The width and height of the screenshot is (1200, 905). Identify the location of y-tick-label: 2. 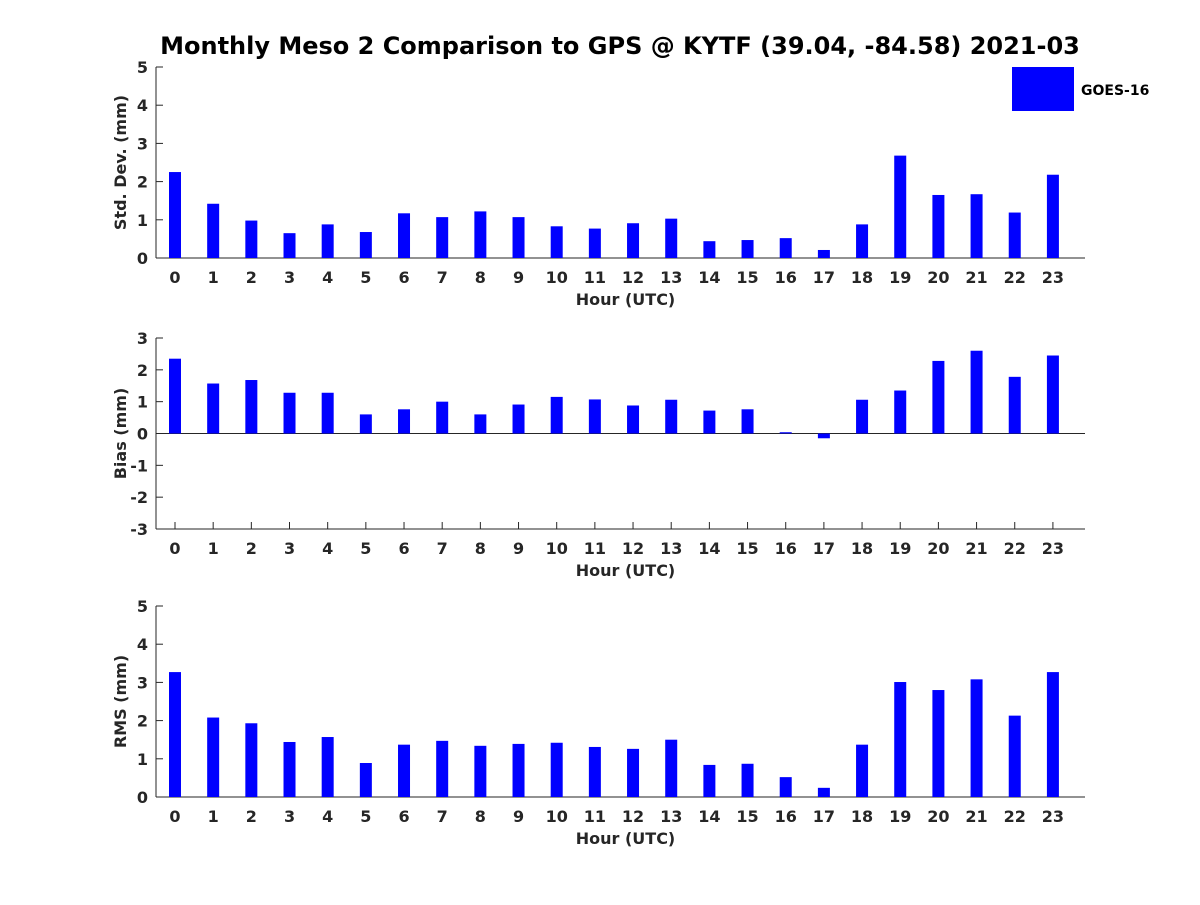
(142, 721).